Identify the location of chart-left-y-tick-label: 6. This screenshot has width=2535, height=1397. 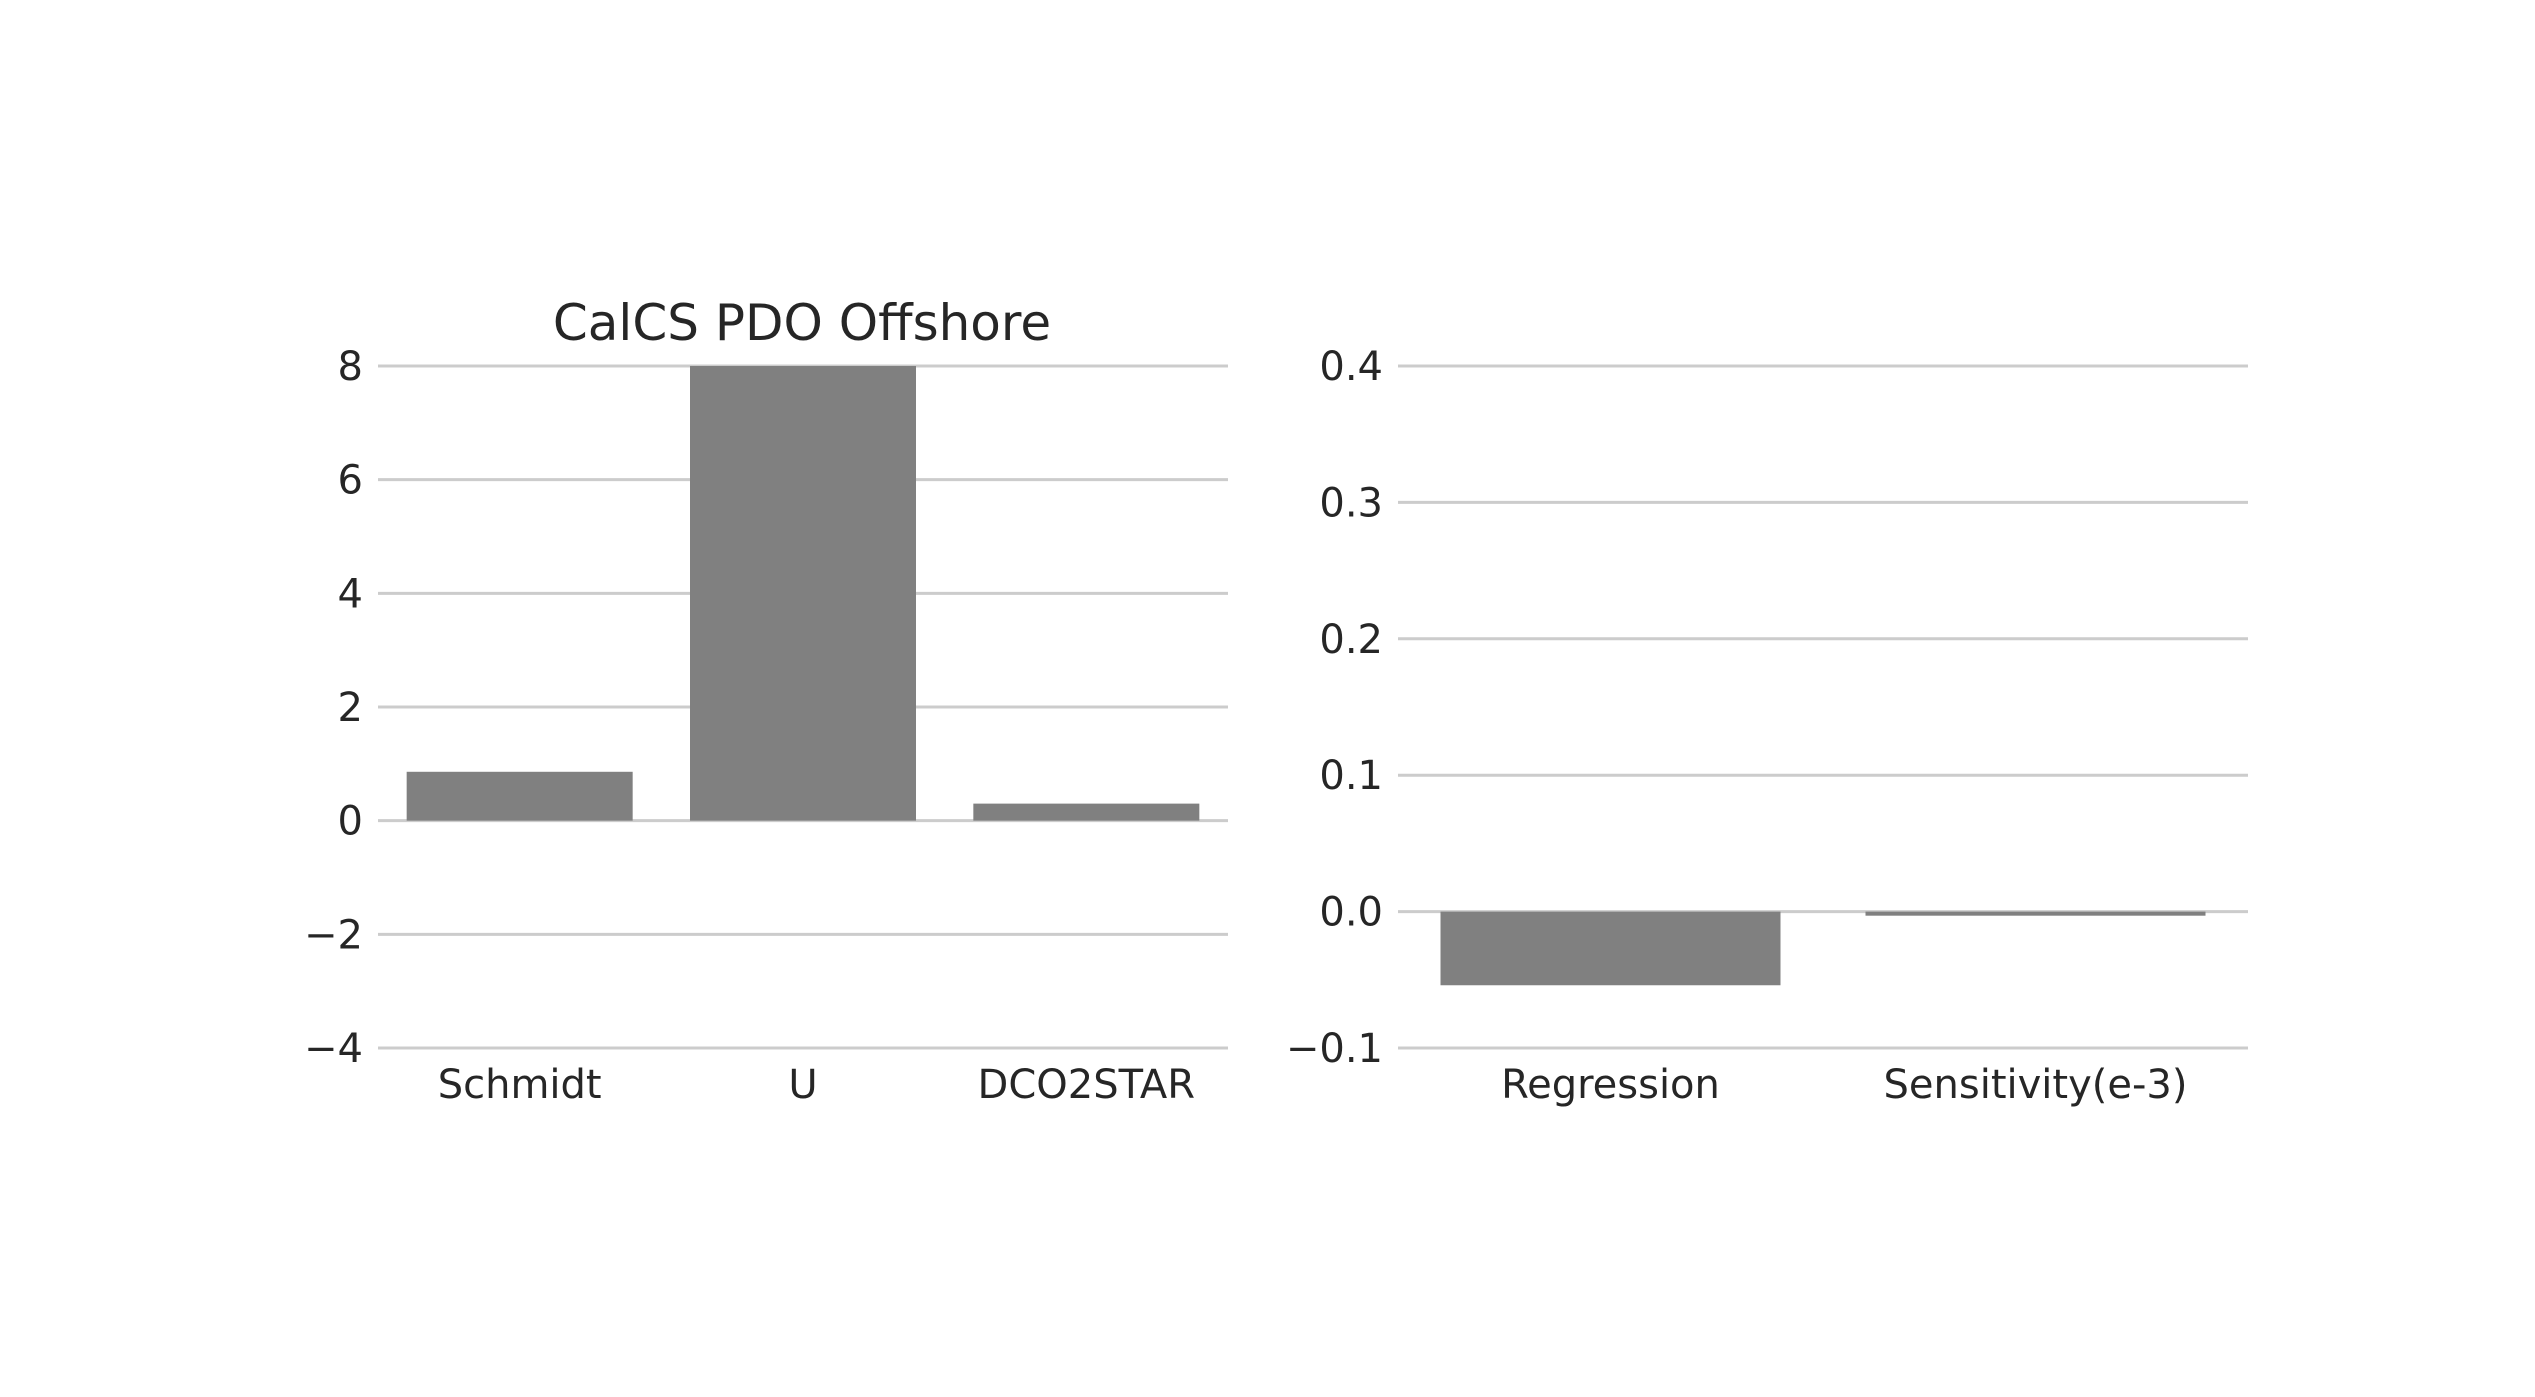
(350, 481).